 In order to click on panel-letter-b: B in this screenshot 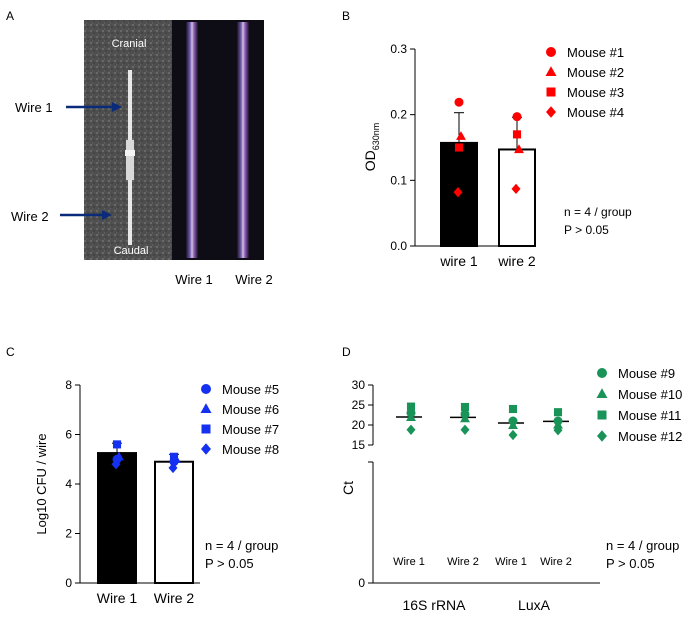, I will do `click(346, 16)`.